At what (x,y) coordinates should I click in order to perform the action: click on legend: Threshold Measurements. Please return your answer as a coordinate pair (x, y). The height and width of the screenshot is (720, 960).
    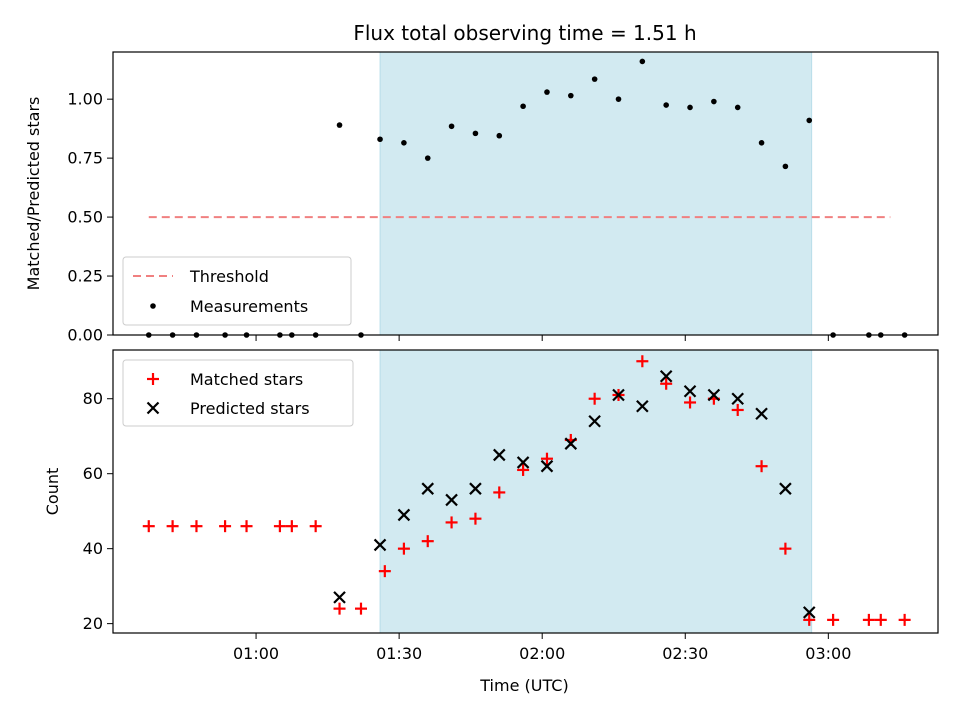
    Looking at the image, I should click on (237, 291).